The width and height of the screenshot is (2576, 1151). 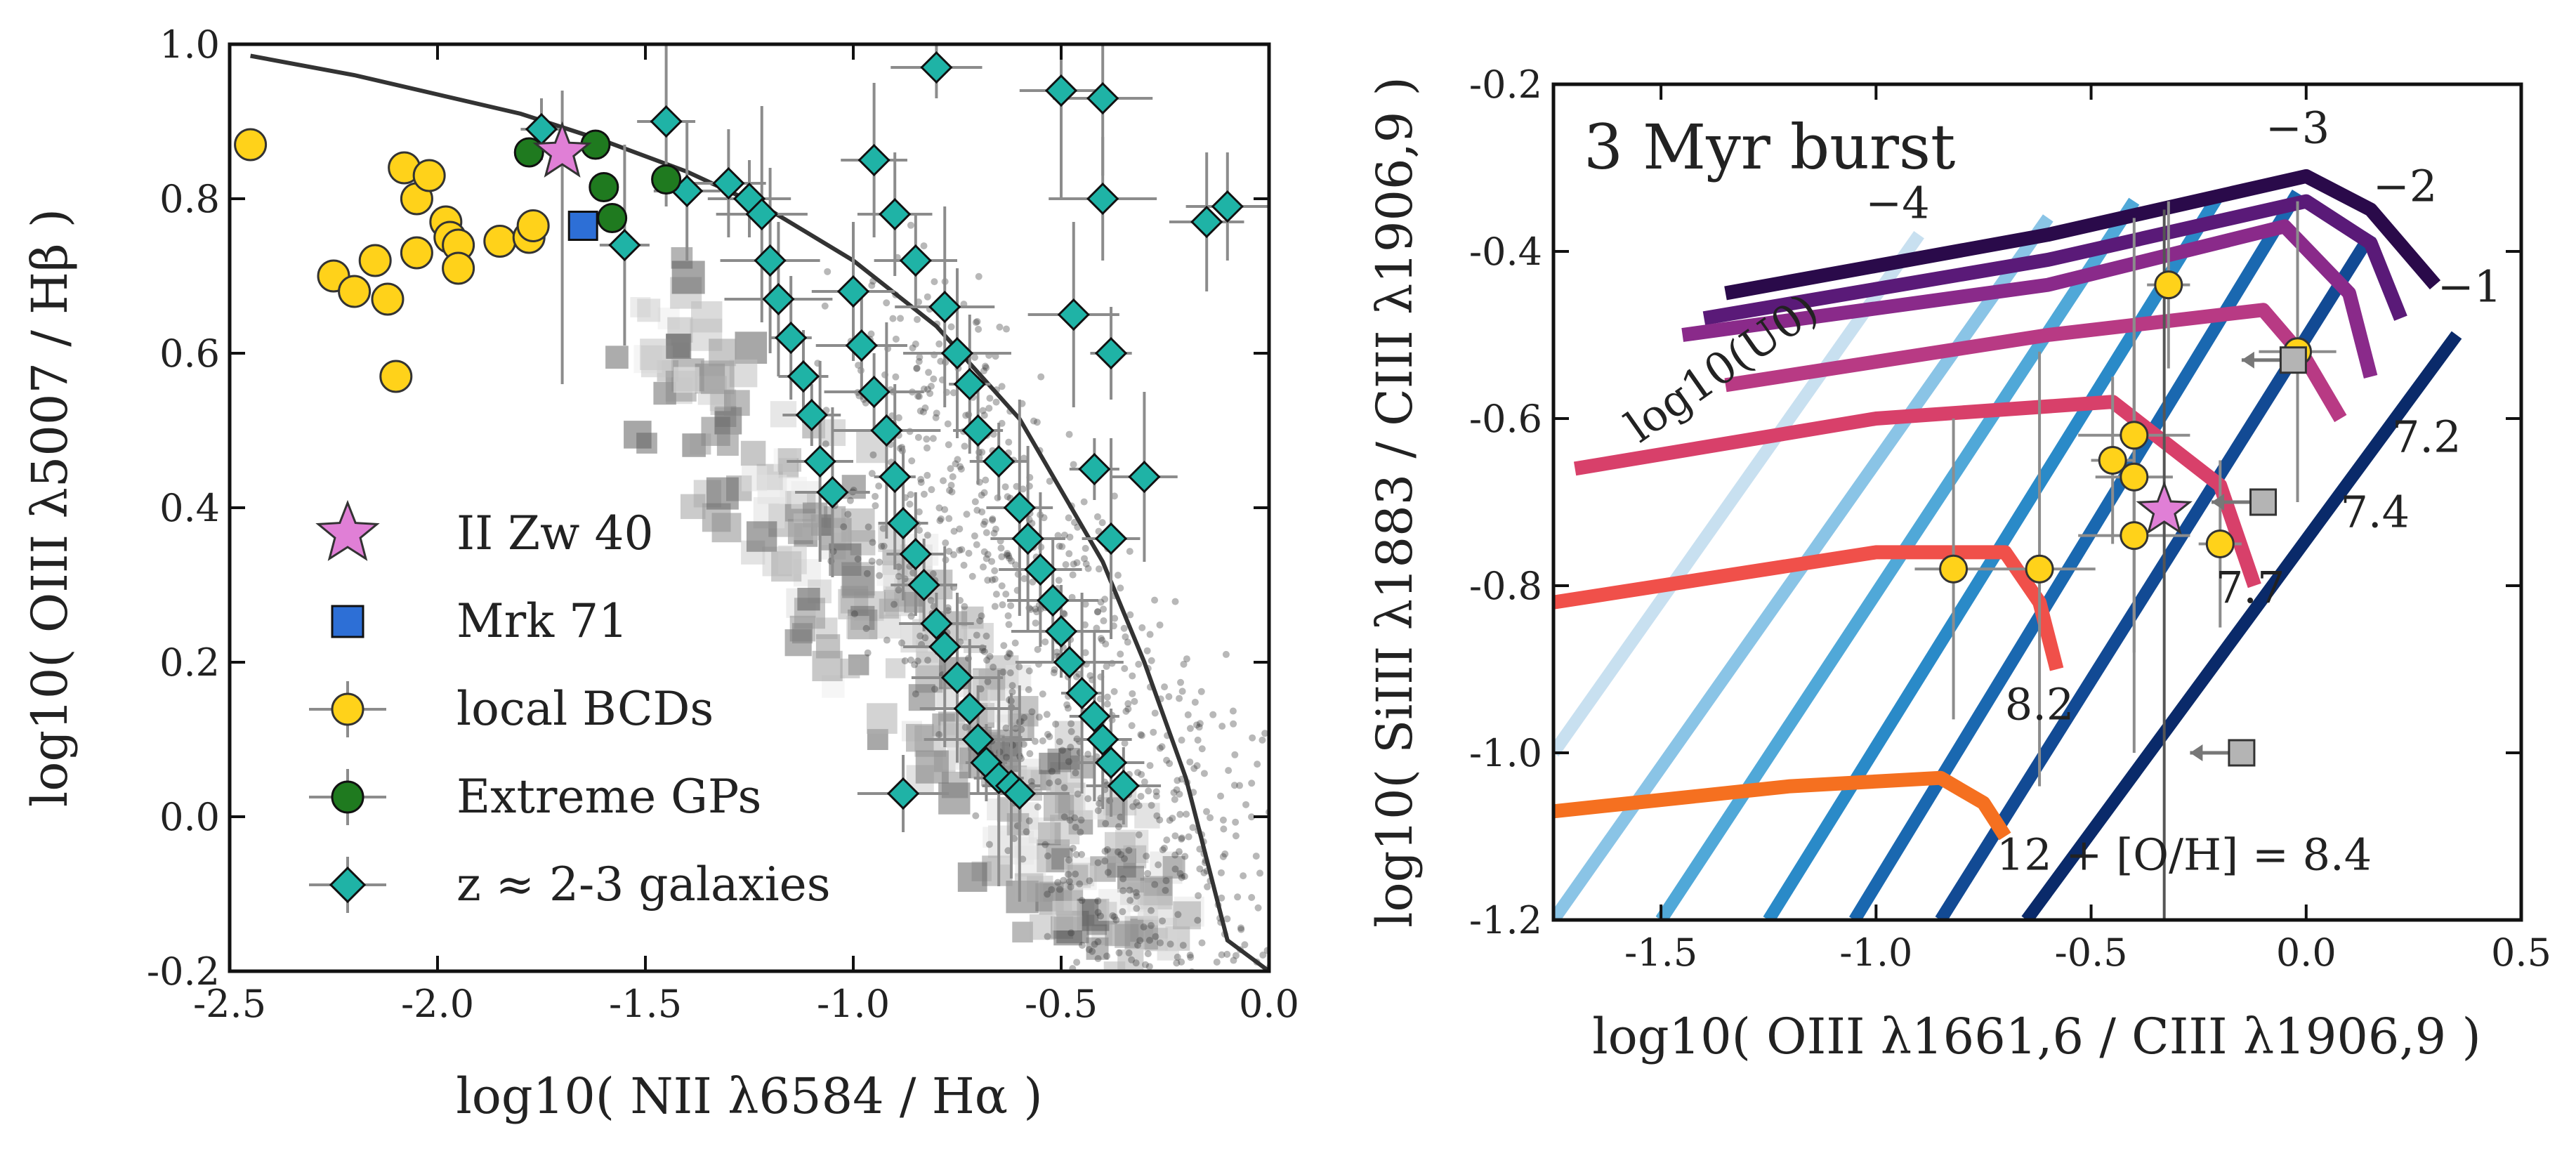 What do you see at coordinates (347, 621) in the screenshot?
I see `legend-square-marker` at bounding box center [347, 621].